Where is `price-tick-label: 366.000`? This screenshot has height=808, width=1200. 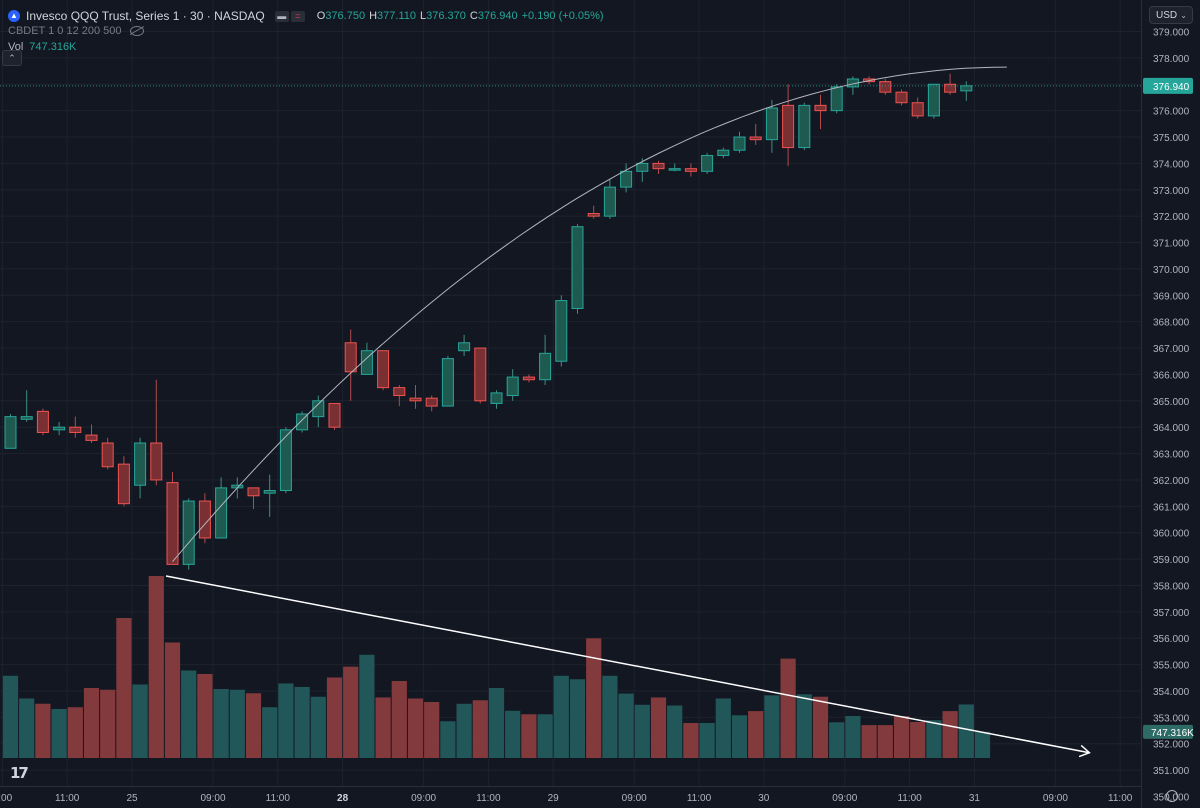
price-tick-label: 366.000 is located at coordinates (1171, 375).